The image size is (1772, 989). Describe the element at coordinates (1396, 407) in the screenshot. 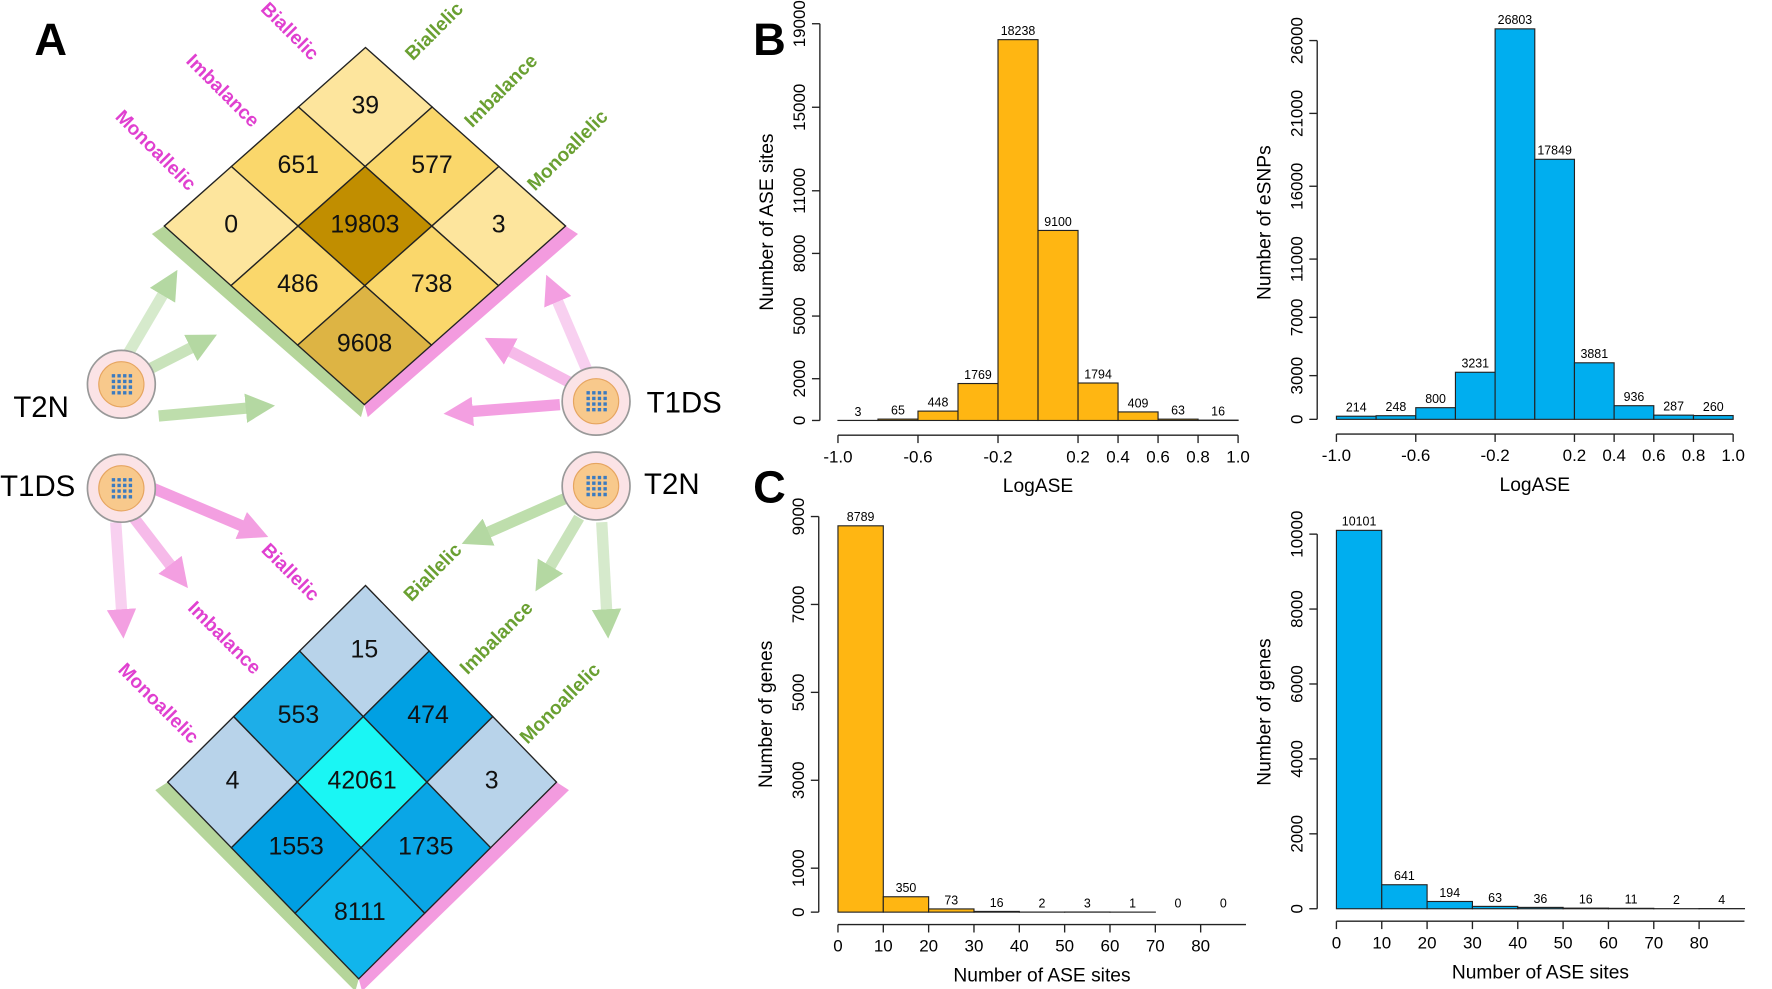

I see `value-label: 248` at that location.